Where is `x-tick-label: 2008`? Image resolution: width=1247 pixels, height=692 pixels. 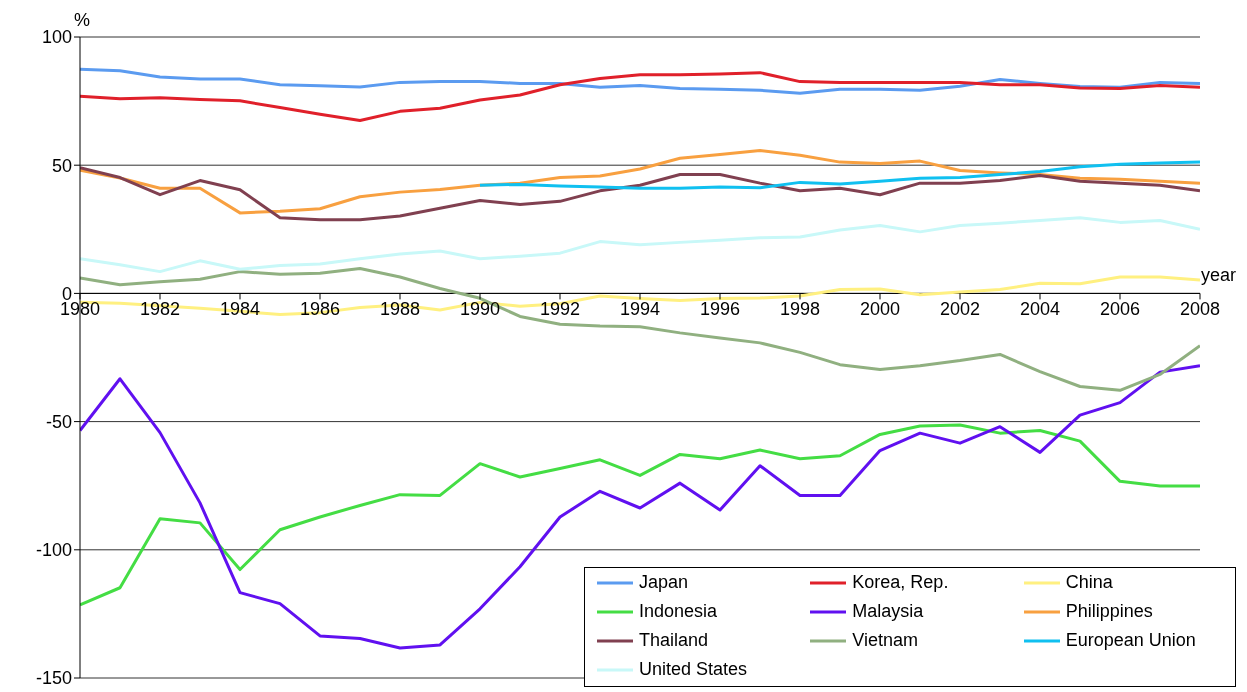 x-tick-label: 2008 is located at coordinates (1200, 309).